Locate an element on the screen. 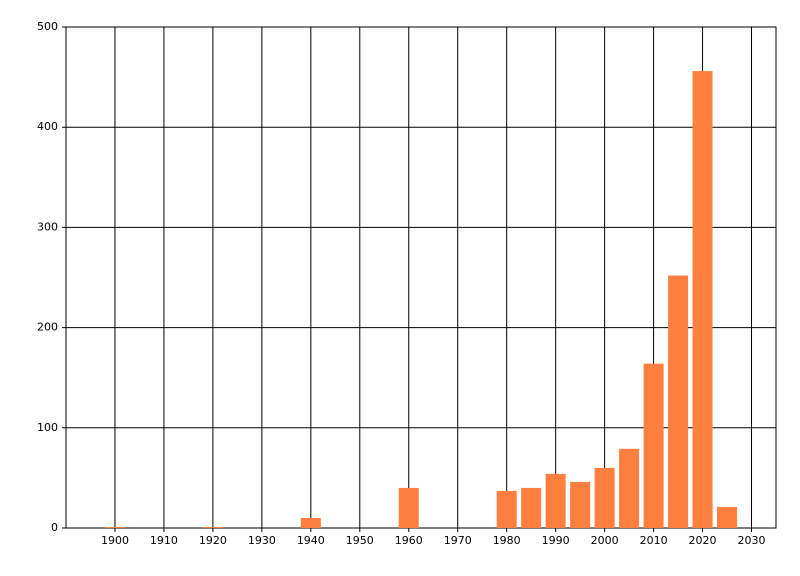 The image size is (800, 576). y-tick-label: 500 is located at coordinates (47, 26).